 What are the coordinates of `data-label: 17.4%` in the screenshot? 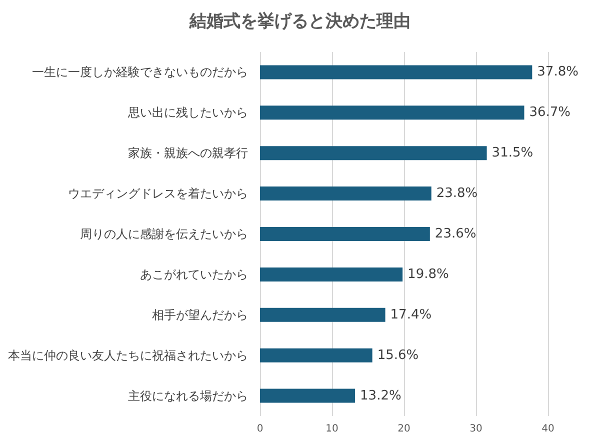 It's located at (411, 314).